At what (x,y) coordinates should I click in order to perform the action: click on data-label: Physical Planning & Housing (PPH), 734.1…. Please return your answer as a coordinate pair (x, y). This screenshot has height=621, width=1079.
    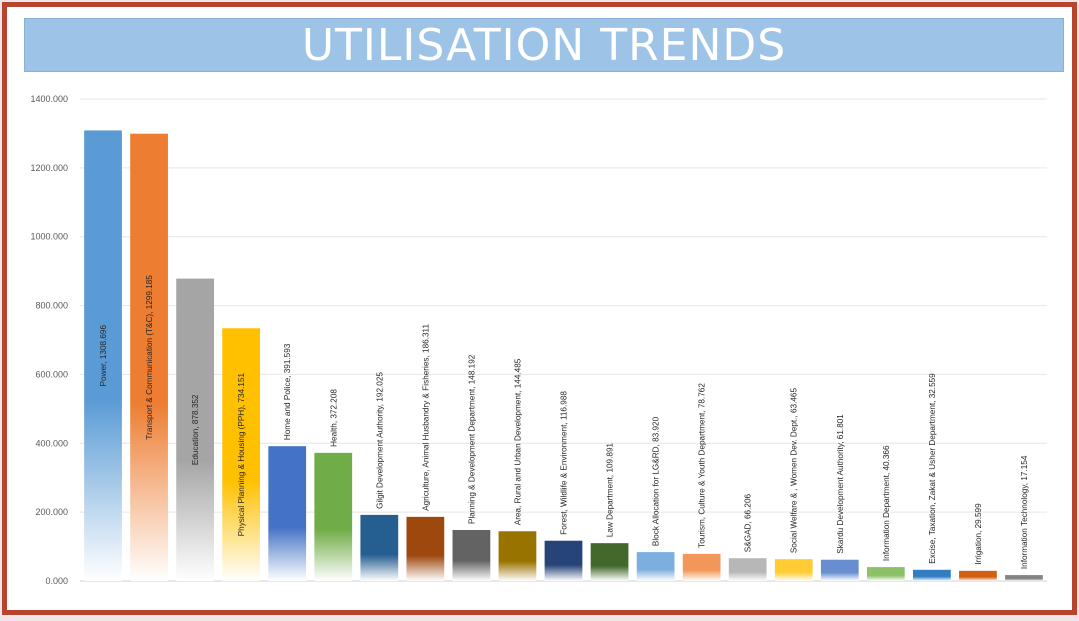
    Looking at the image, I should click on (241, 454).